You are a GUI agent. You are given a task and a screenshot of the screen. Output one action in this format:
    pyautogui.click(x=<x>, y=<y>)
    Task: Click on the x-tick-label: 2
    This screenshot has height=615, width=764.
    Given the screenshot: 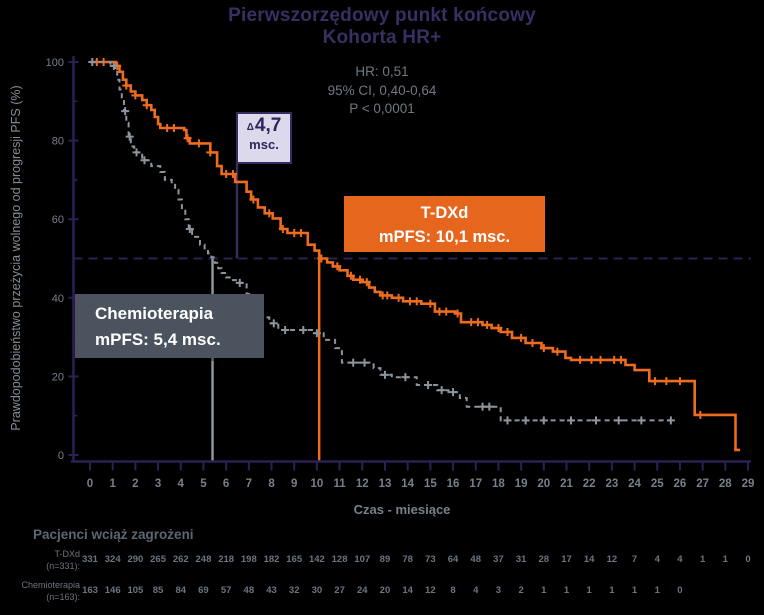 What is the action you would take?
    pyautogui.click(x=135, y=484)
    